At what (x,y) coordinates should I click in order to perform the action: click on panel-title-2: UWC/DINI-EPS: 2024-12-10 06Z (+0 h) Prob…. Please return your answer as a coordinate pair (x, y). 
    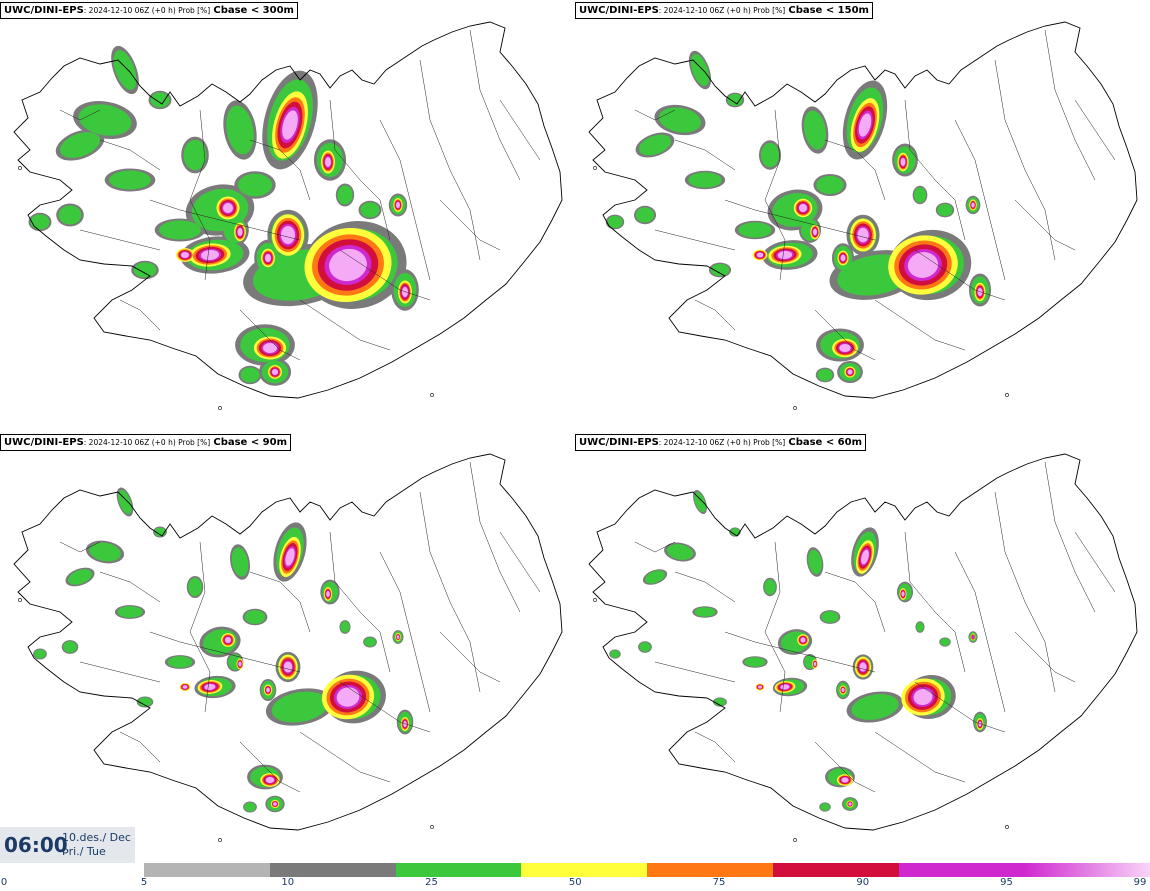
    Looking at the image, I should click on (724, 10).